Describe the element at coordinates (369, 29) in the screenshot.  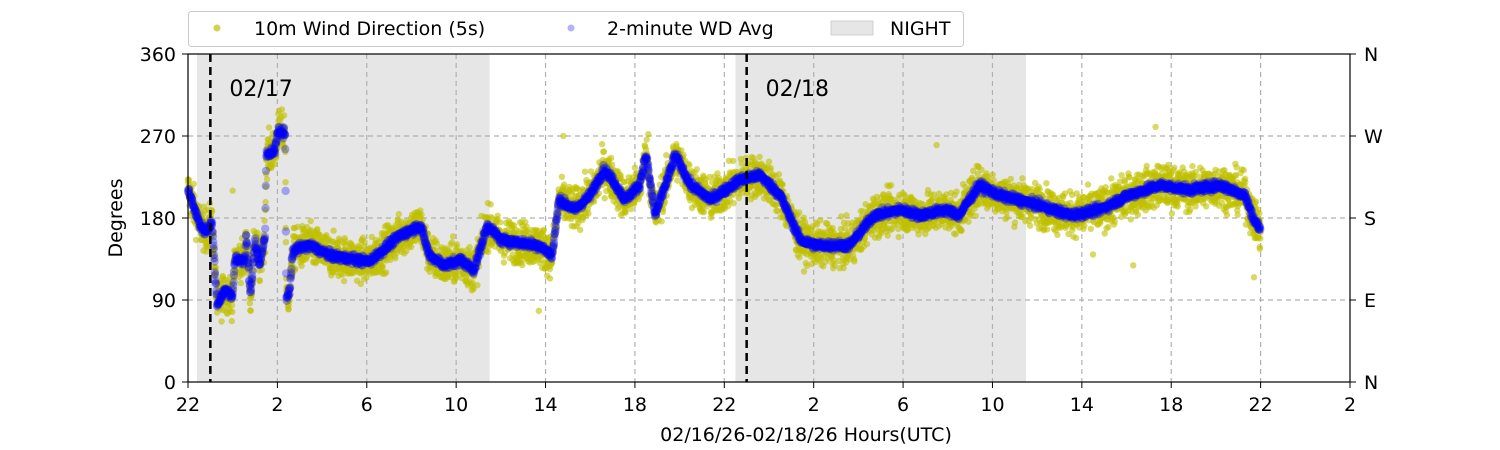
I see `legend-label-wd5s: 10m Wind Direction (5s)` at that location.